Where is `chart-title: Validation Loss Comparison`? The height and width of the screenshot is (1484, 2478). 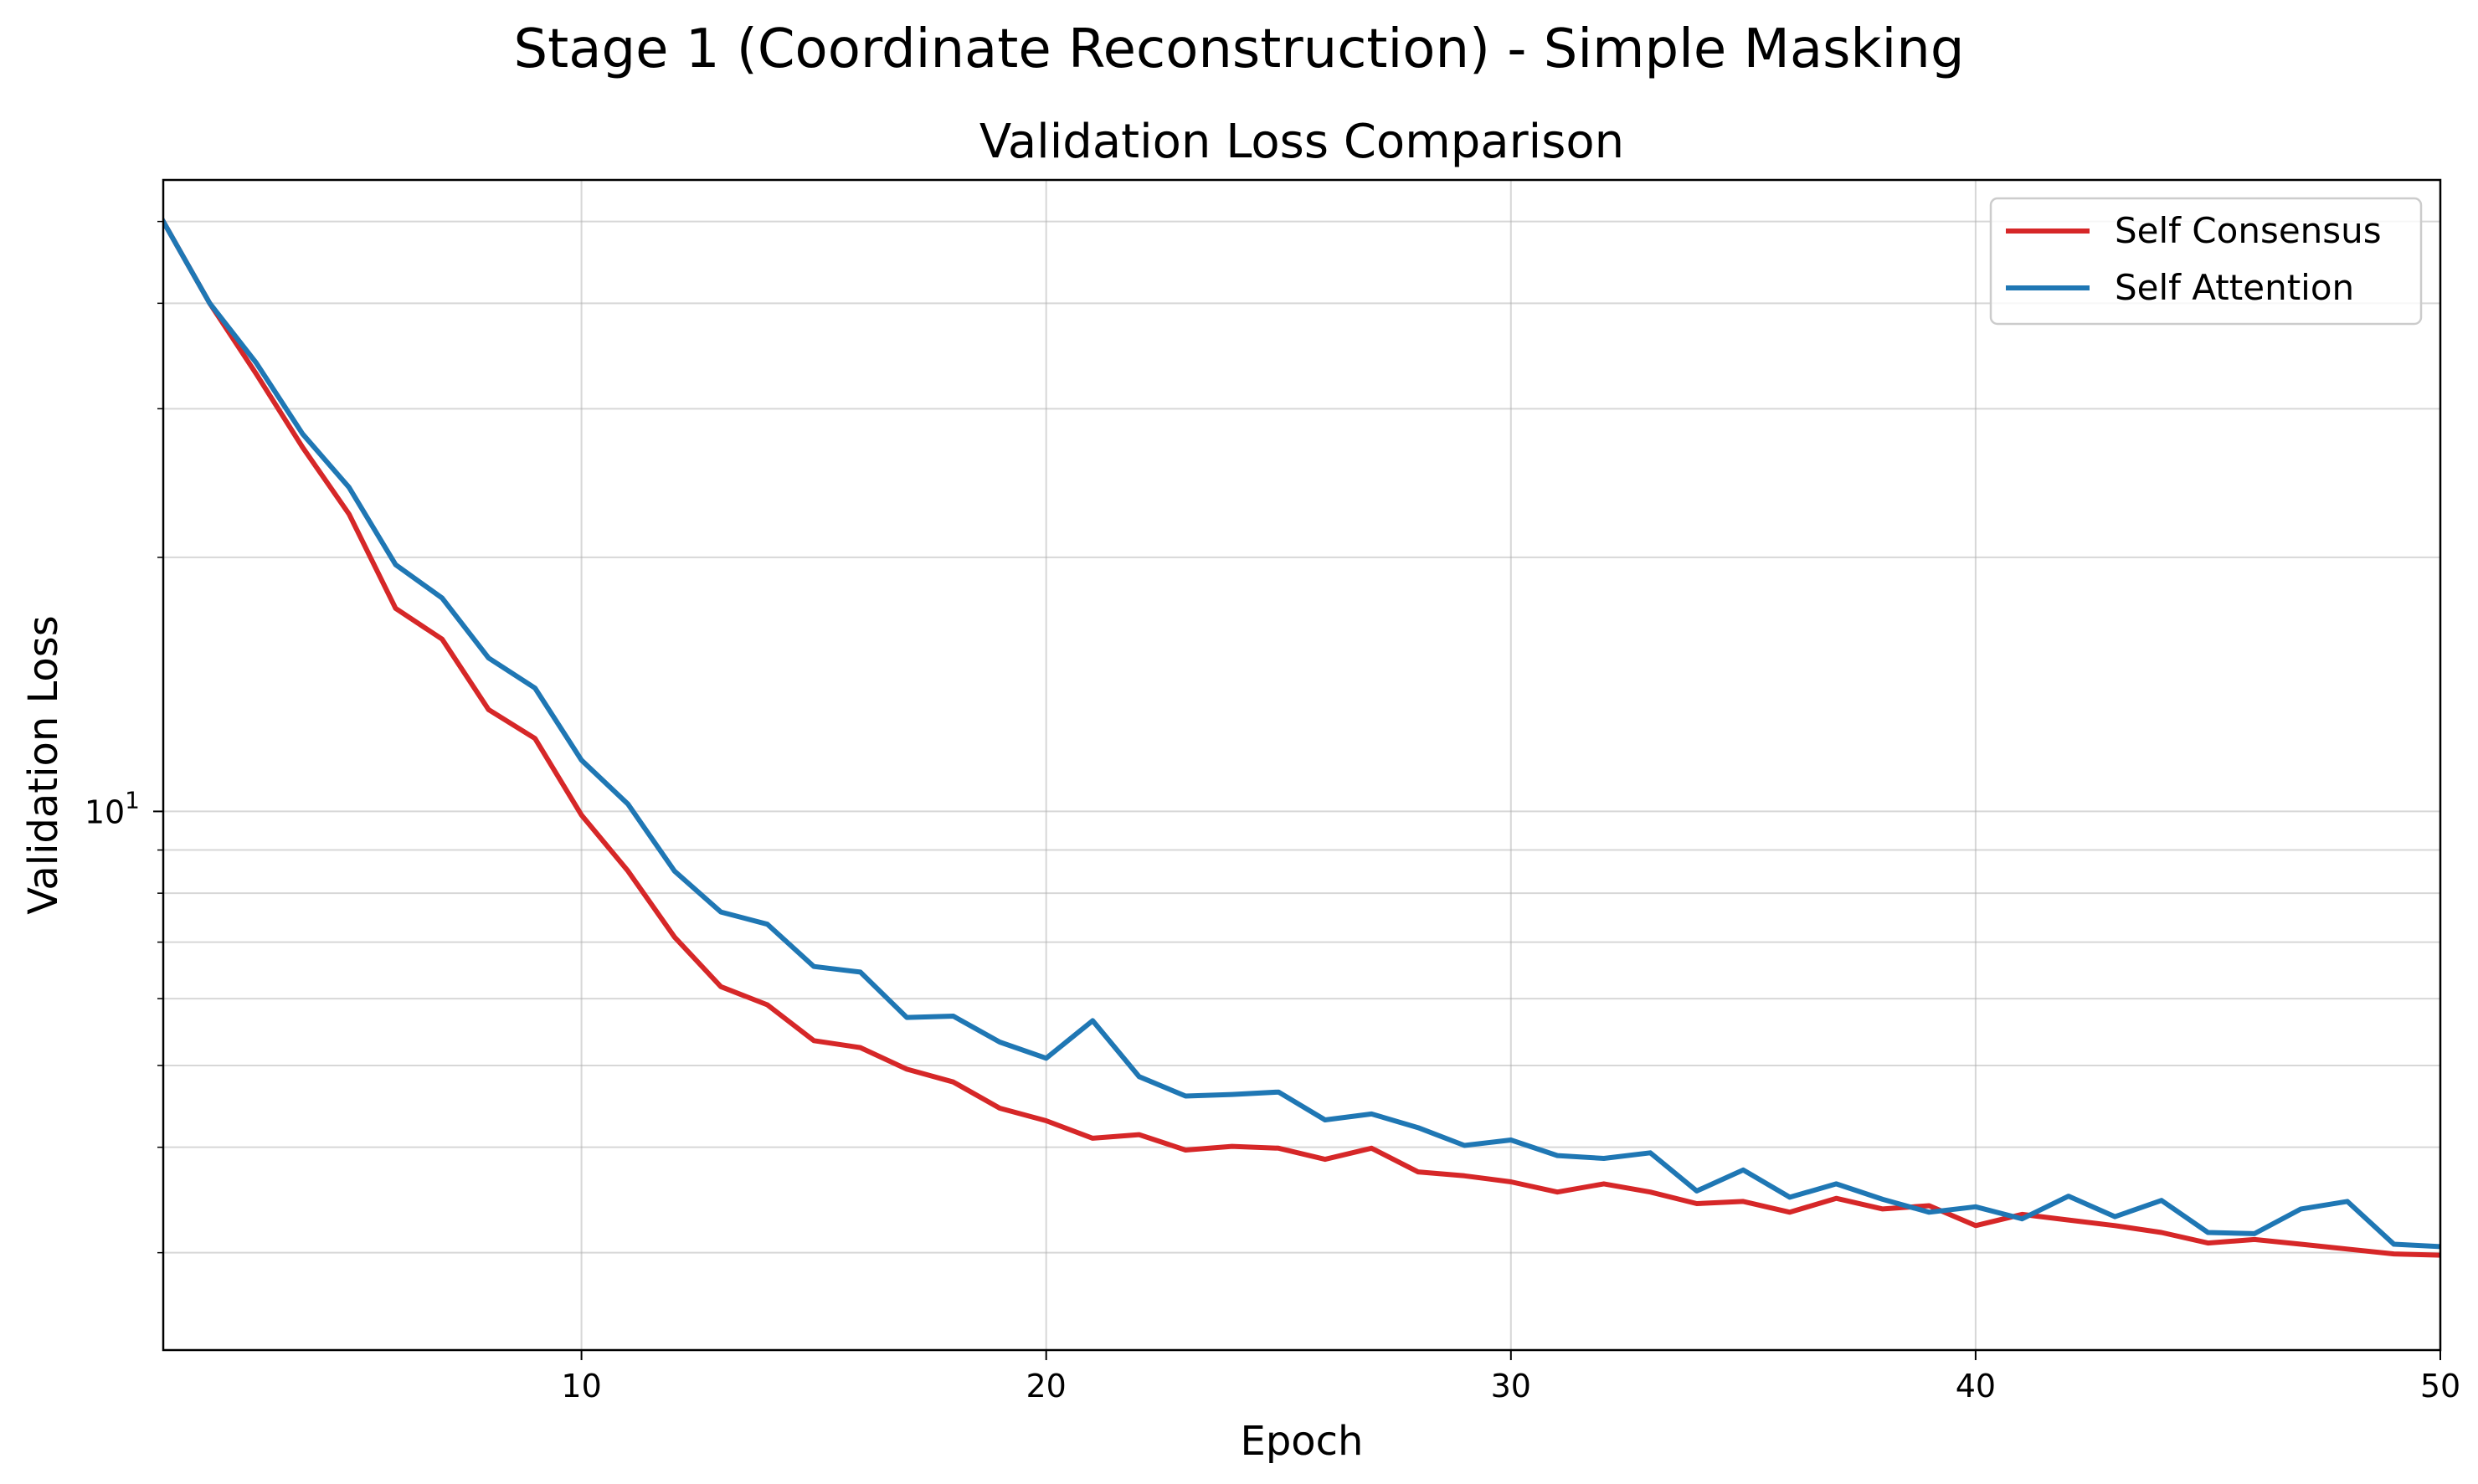
chart-title: Validation Loss Comparison is located at coordinates (1302, 142).